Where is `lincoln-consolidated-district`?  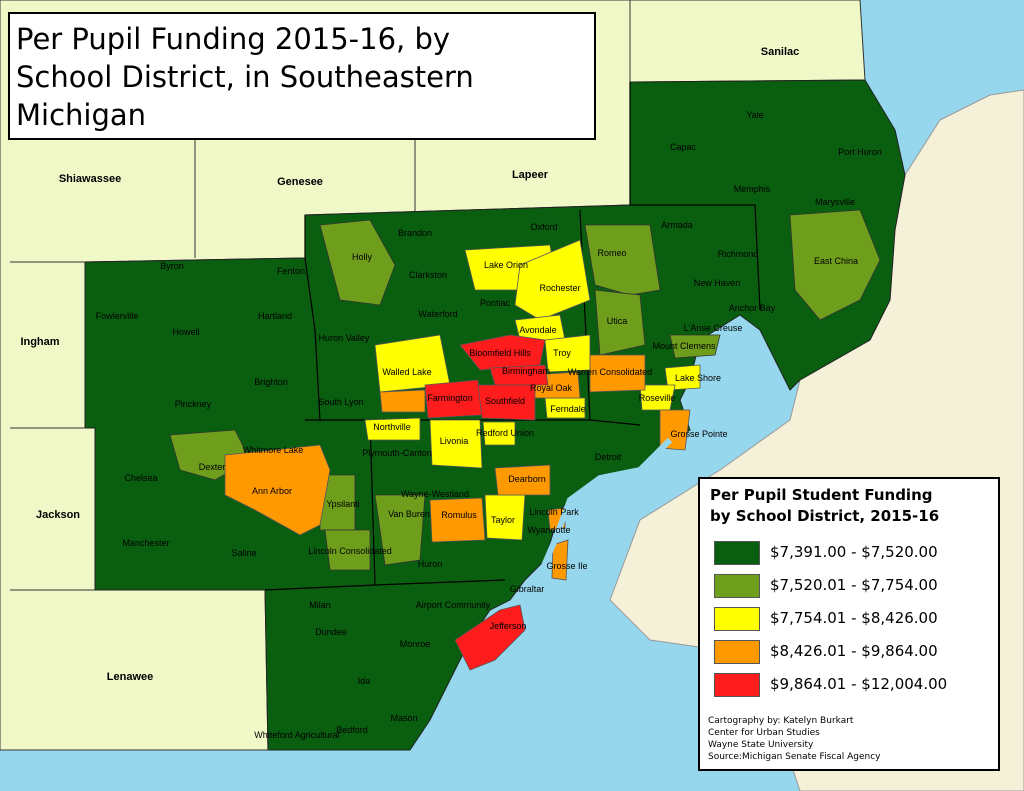
lincoln-consolidated-district is located at coordinates (347, 550).